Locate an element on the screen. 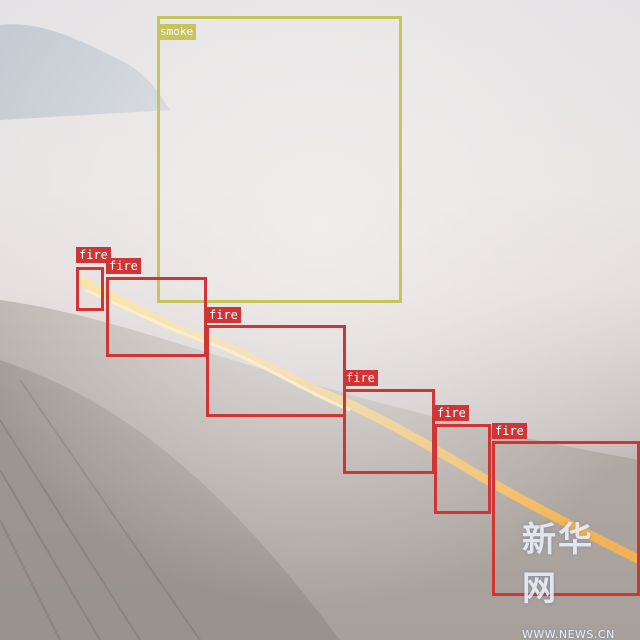 This screenshot has width=640, height=640. watermark-url: WWW.NEWS.CN is located at coordinates (568, 634).